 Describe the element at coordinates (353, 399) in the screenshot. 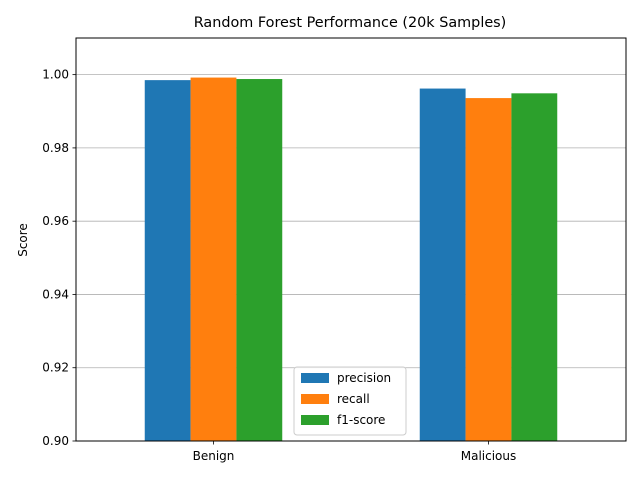

I see `legend-label-recall: recall` at that location.